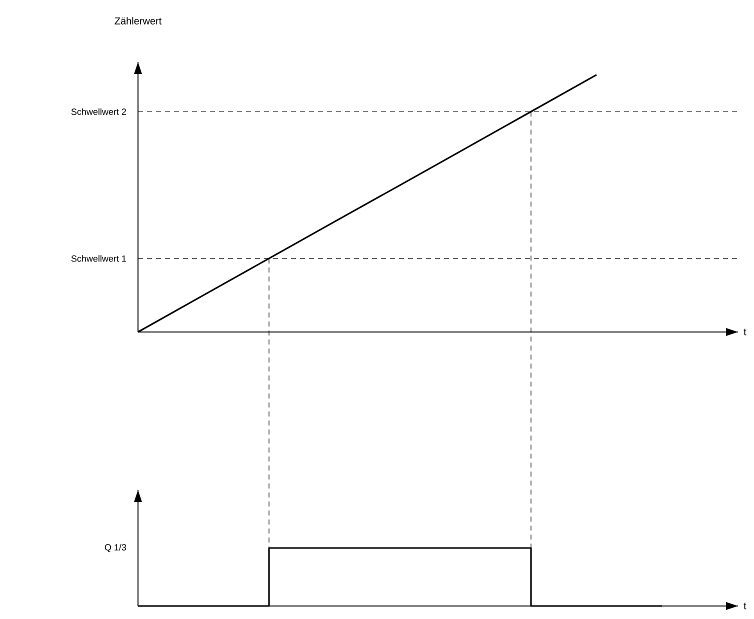 The height and width of the screenshot is (619, 754). I want to click on y-axis-title: Zählerwert, so click(138, 20).